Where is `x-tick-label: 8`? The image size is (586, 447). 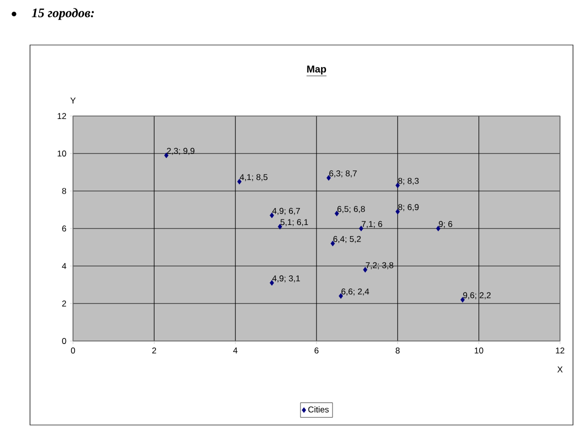
x-tick-label: 8 is located at coordinates (398, 351).